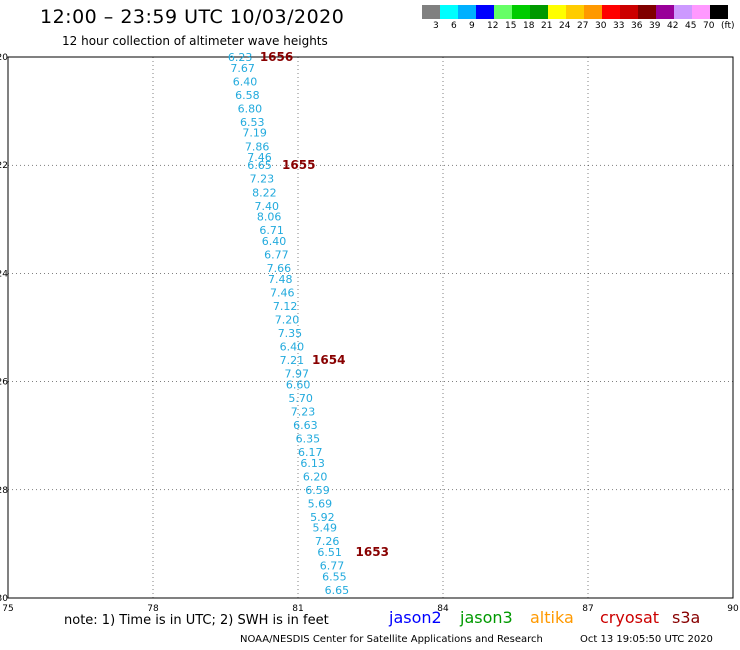 The width and height of the screenshot is (740, 650). What do you see at coordinates (312, 463) in the screenshot?
I see `wave-height-value: 6.13` at bounding box center [312, 463].